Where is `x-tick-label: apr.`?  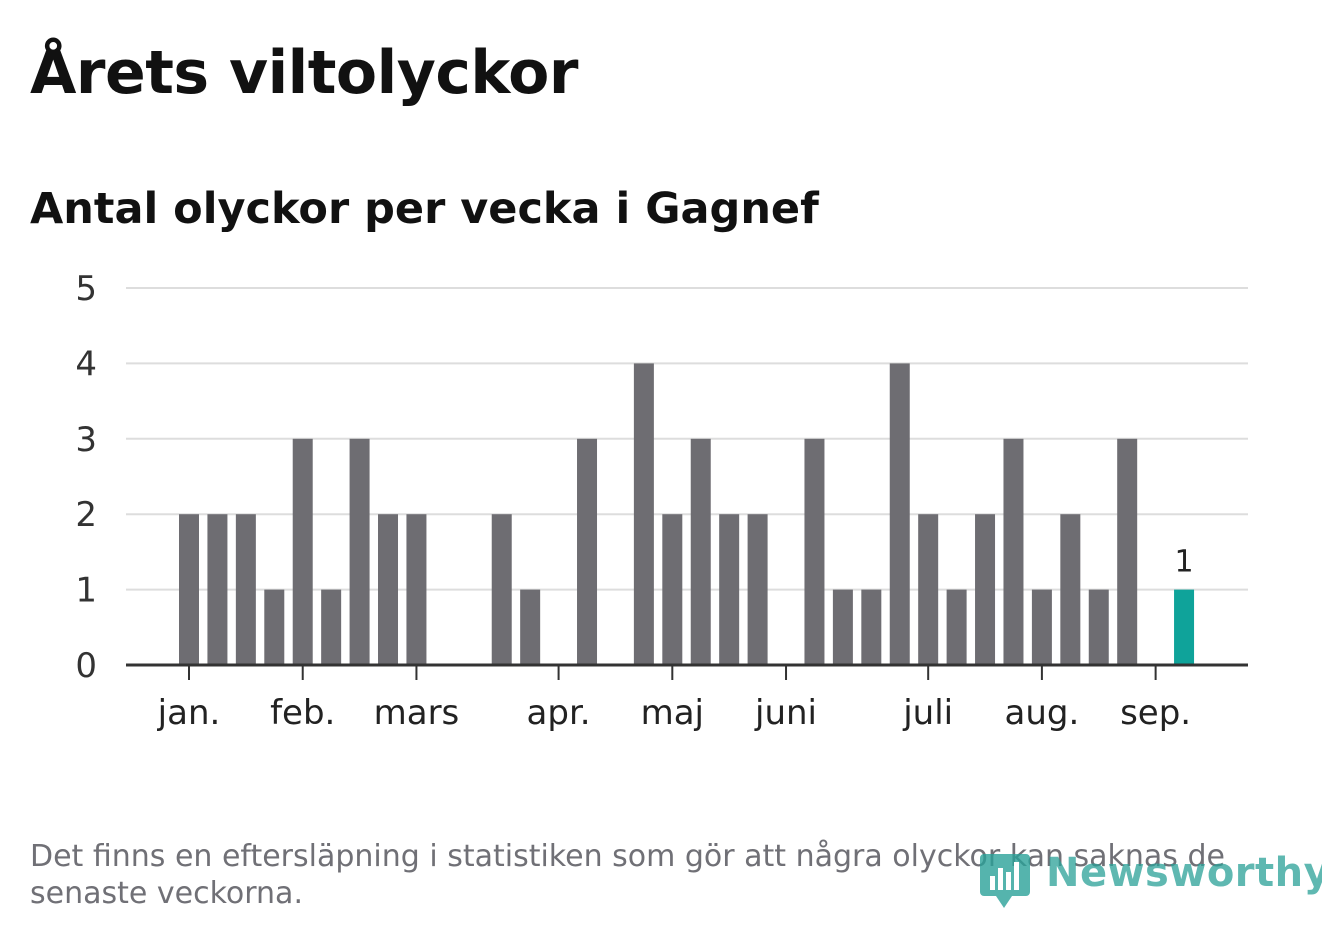
x-tick-label: apr. is located at coordinates (559, 713).